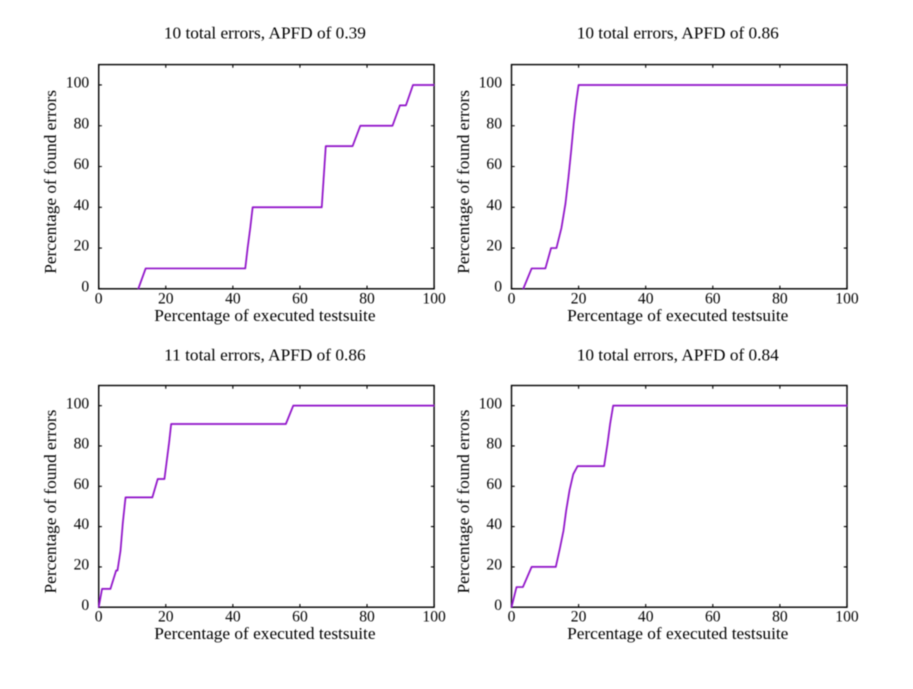  Describe the element at coordinates (265, 33) in the screenshot. I see `svg-text: 10 total errors, APFD of 0.39` at that location.